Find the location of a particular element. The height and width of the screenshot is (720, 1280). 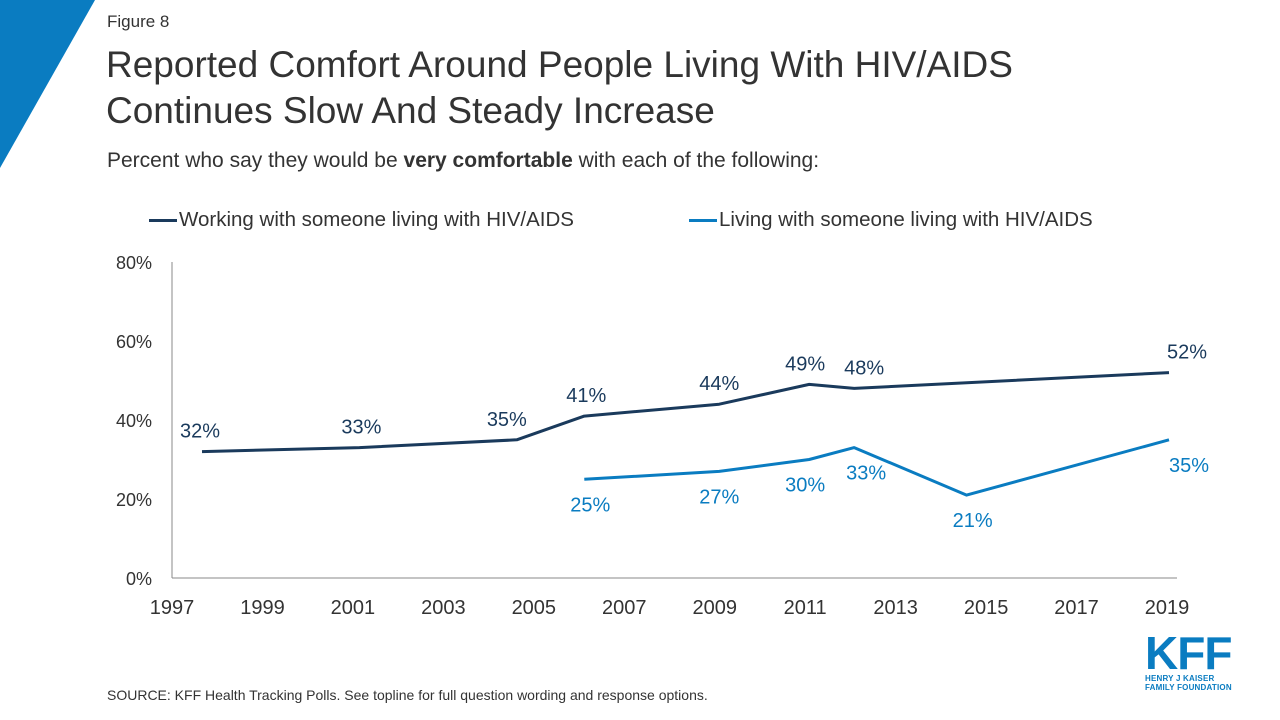

y-tick-label: 60% is located at coordinates (134, 342).